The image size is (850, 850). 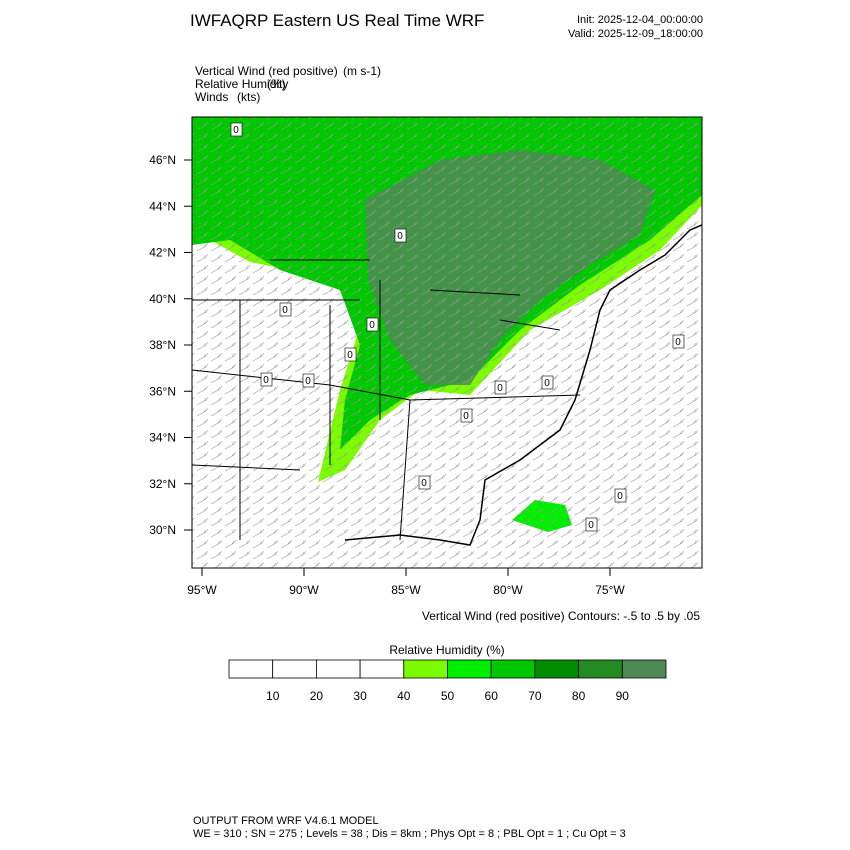 What do you see at coordinates (360, 696) in the screenshot?
I see `colorbar-label: 30` at bounding box center [360, 696].